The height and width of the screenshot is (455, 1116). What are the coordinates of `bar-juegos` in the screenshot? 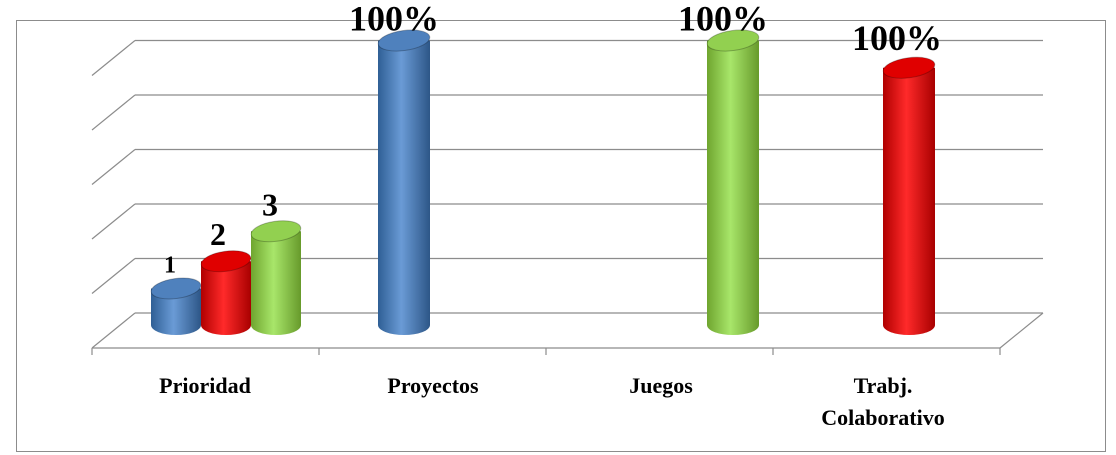 It's located at (733, 182).